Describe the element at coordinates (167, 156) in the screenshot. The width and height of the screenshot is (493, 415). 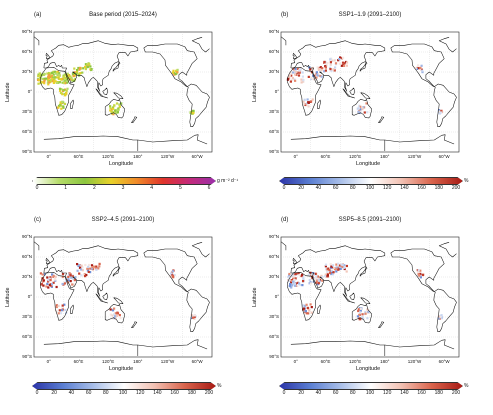
I see `lon-tick-label: 120°W` at that location.